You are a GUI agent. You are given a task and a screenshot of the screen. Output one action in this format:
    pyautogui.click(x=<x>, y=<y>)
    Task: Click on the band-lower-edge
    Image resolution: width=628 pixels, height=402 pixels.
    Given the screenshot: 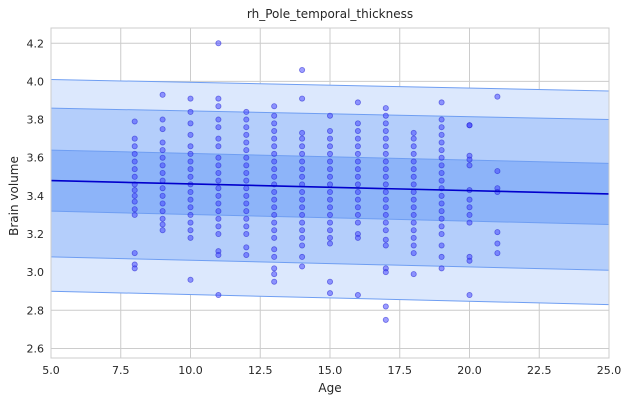 What is the action you would take?
    pyautogui.click(x=330, y=263)
    